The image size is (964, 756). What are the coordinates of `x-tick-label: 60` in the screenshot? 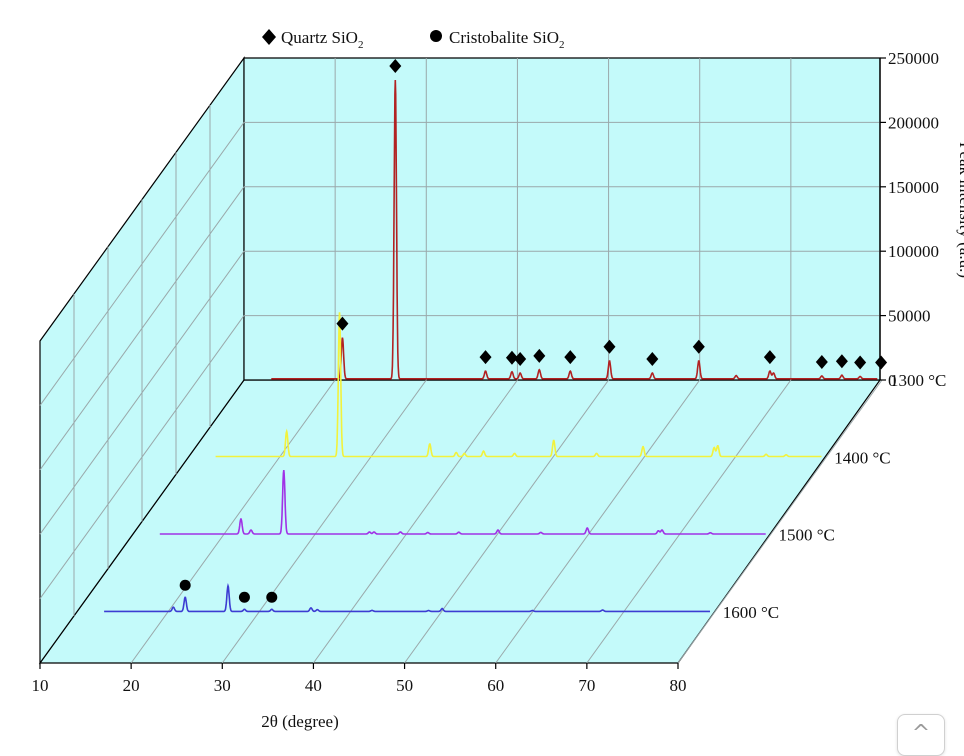 It's located at (495, 685).